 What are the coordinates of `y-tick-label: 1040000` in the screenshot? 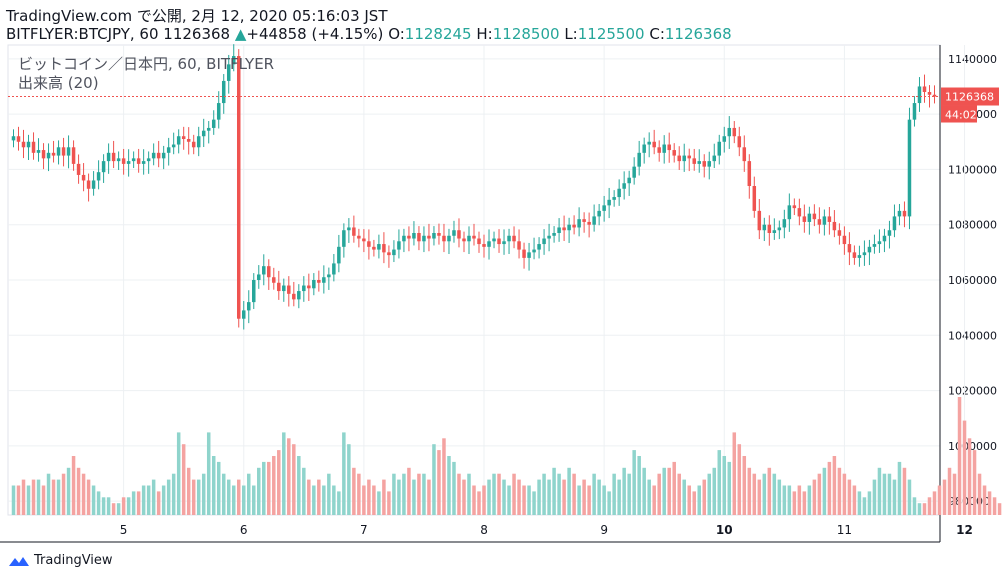 It's located at (972, 335).